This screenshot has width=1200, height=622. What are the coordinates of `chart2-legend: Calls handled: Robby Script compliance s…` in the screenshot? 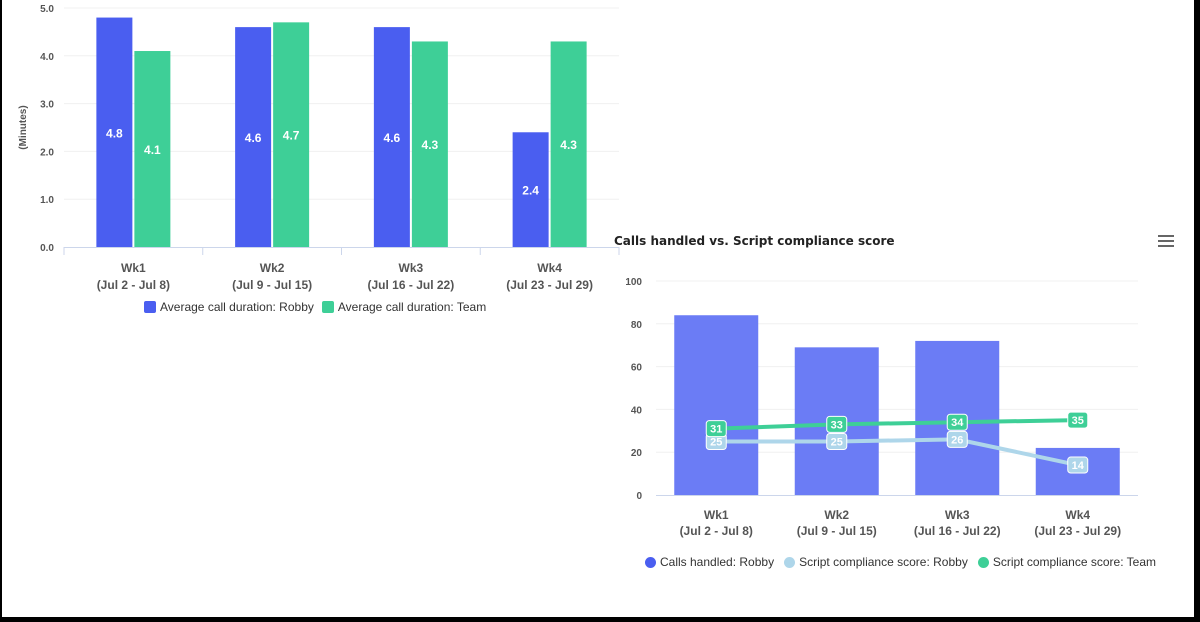 It's located at (900, 562).